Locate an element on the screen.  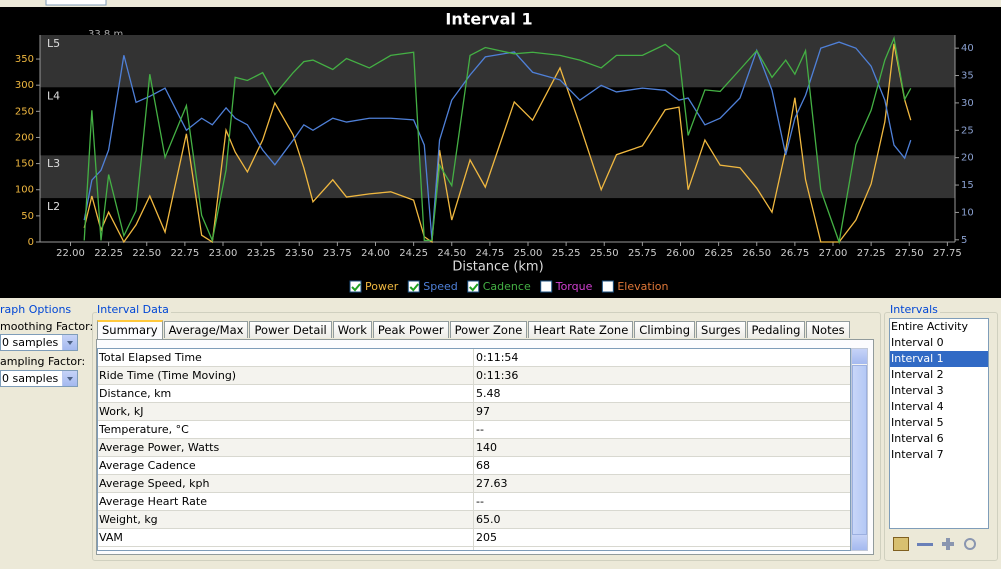
tab: Notes is located at coordinates (828, 329).